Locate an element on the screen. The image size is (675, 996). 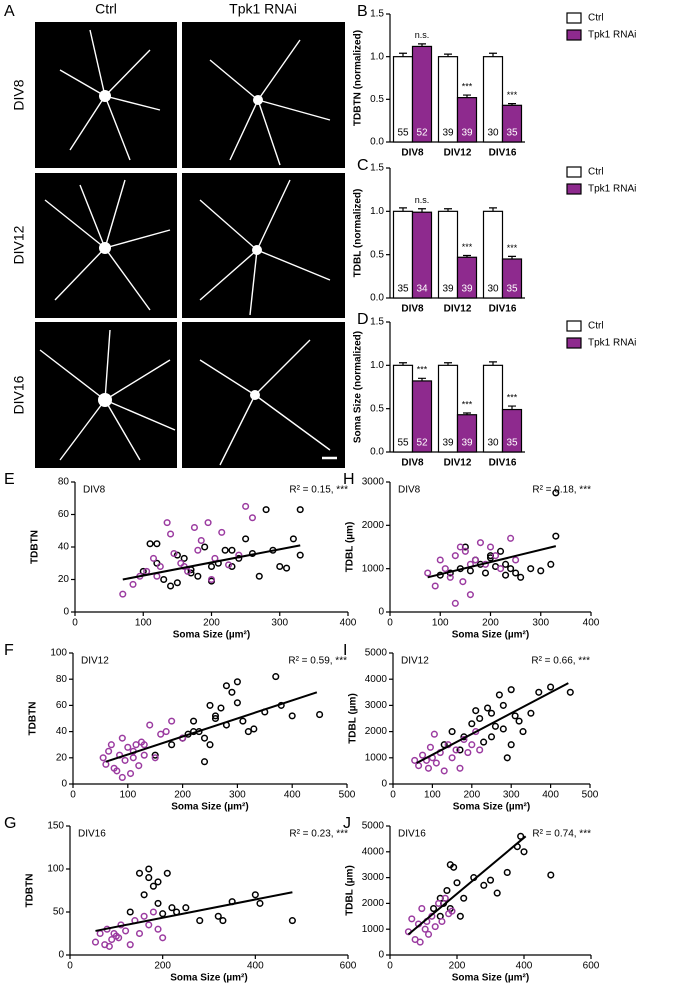
x-tick-label: 400 is located at coordinates (550, 795).